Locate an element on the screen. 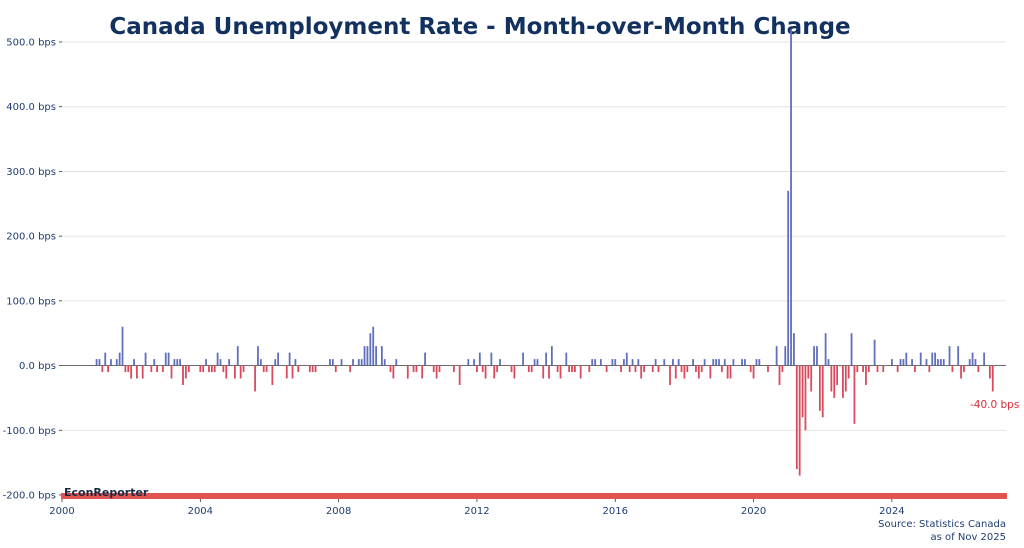  x-tick-label: 2012 is located at coordinates (476, 511).